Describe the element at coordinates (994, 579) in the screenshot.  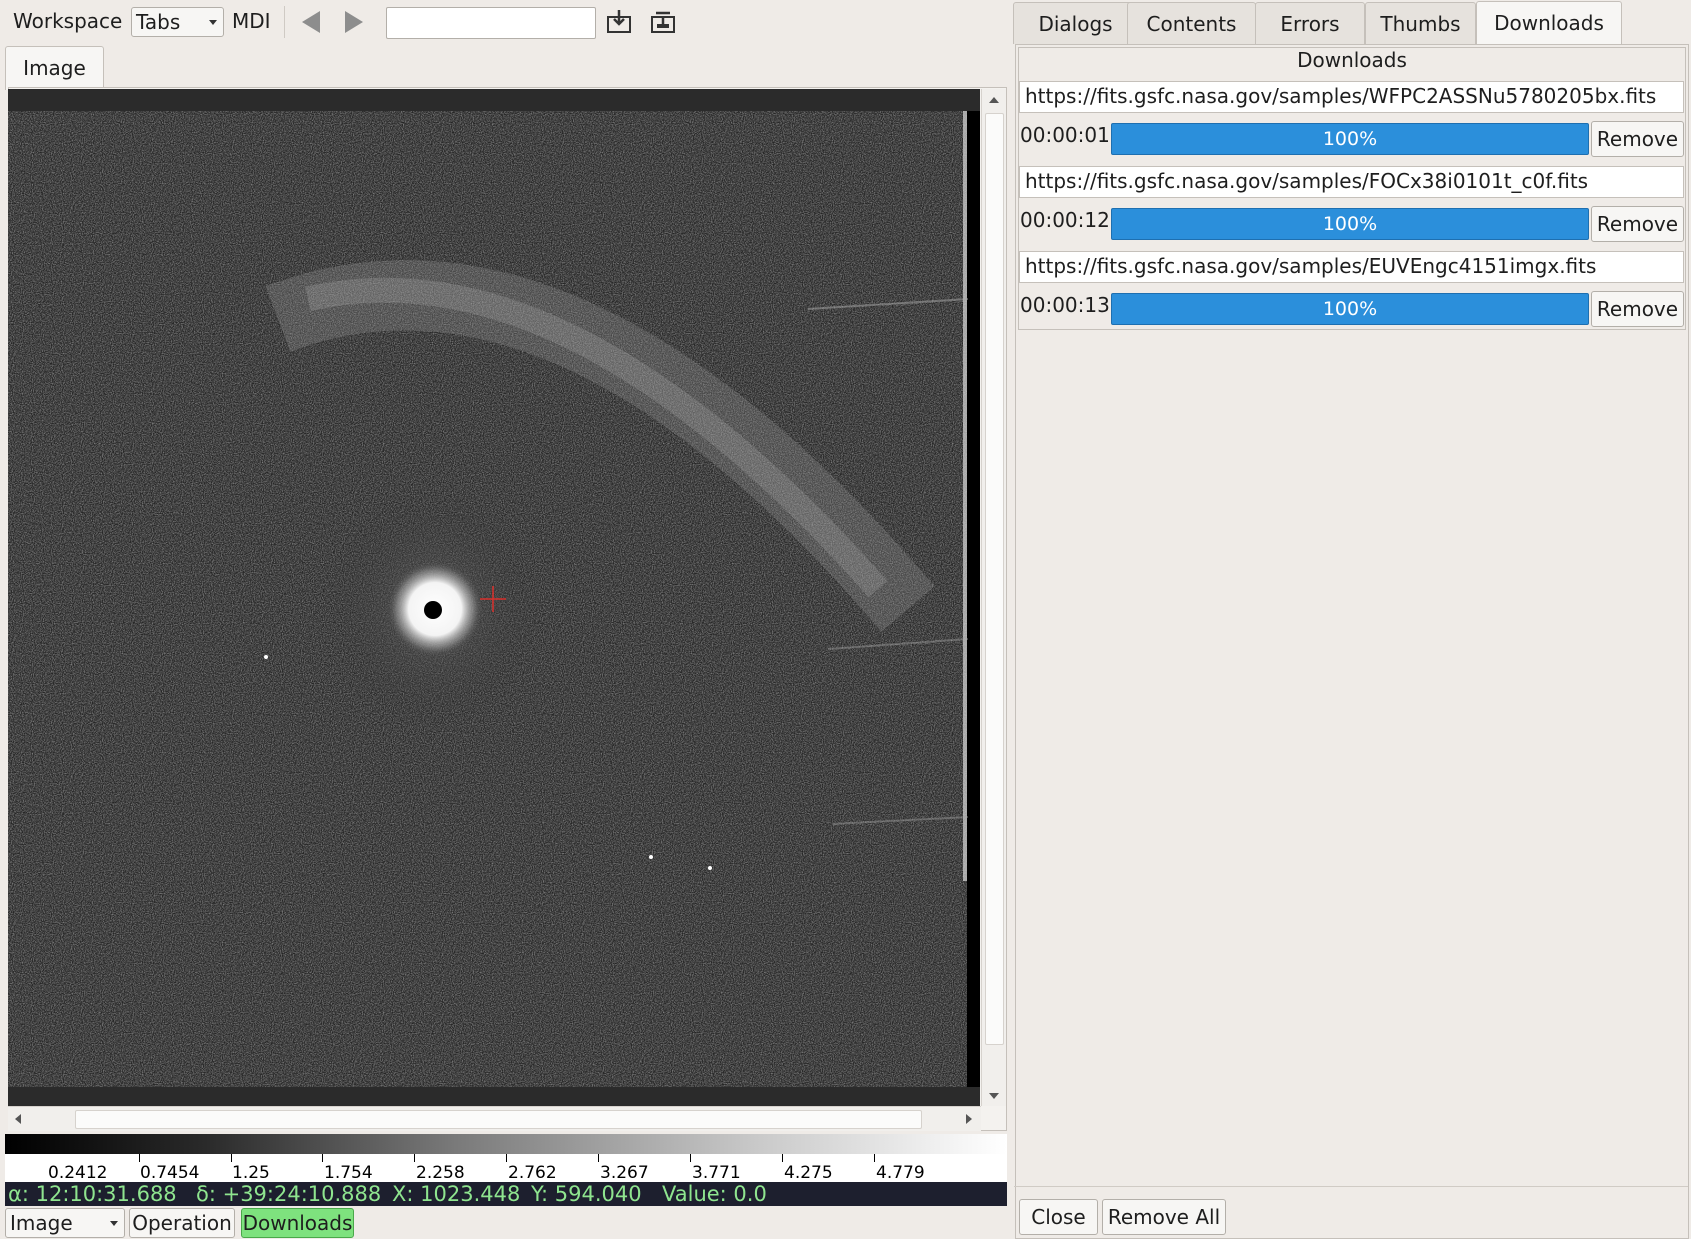
I see `vertical-scroll-thumb` at that location.